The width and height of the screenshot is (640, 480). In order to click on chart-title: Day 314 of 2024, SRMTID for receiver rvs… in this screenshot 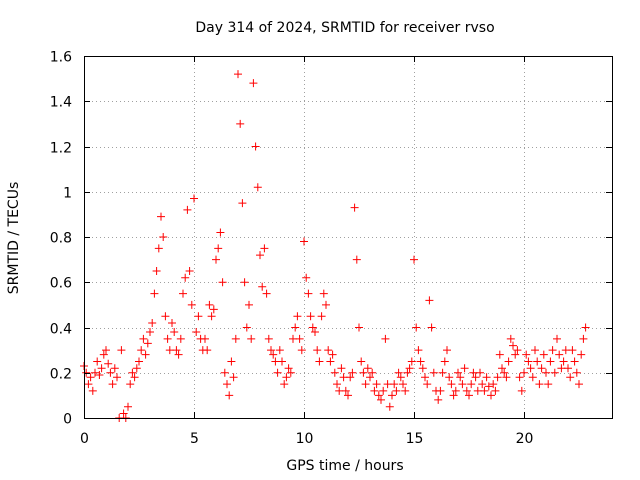, I will do `click(344, 28)`.